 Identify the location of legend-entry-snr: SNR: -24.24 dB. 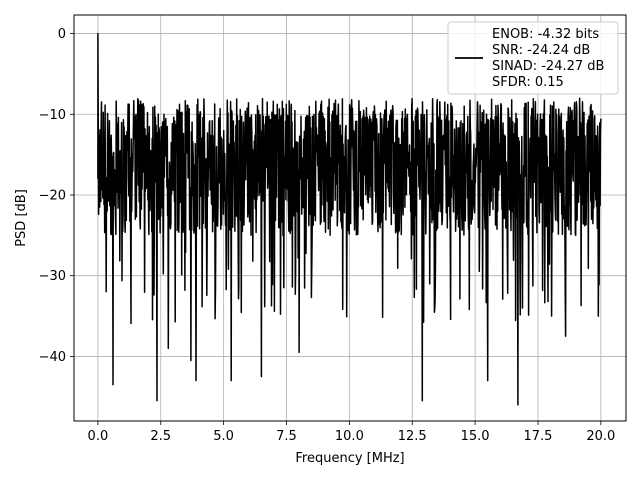
(541, 50).